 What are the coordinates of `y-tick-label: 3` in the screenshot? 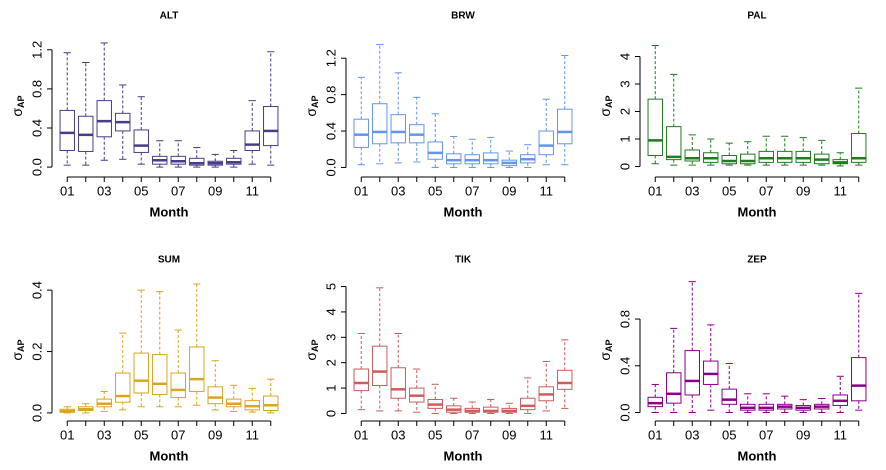 It's located at (330, 337).